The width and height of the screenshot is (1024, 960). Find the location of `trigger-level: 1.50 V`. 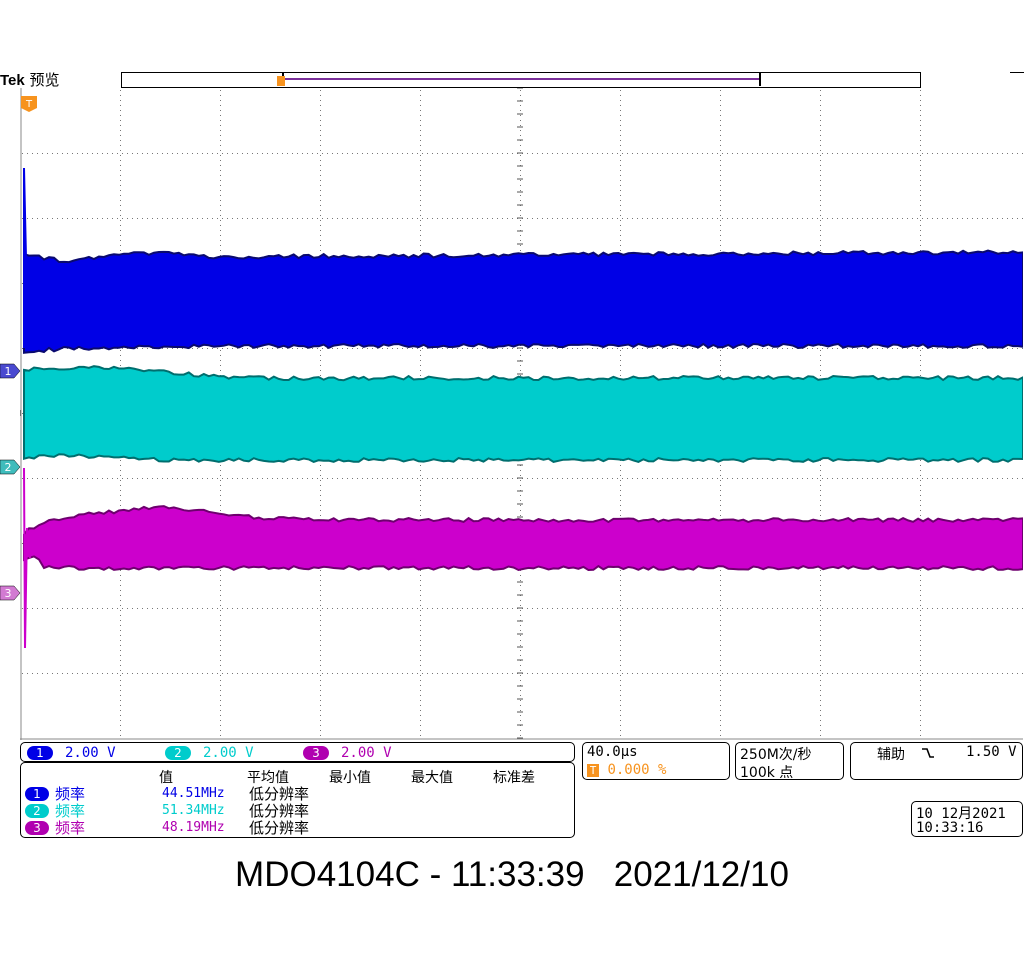

trigger-level: 1.50 V is located at coordinates (991, 752).